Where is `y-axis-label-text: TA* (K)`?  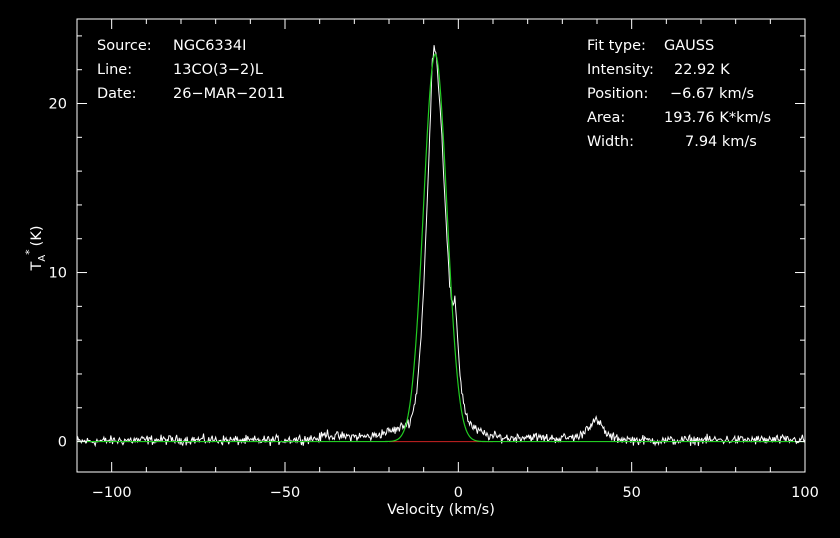
y-axis-label-text: TA* (K) is located at coordinates (35, 248).